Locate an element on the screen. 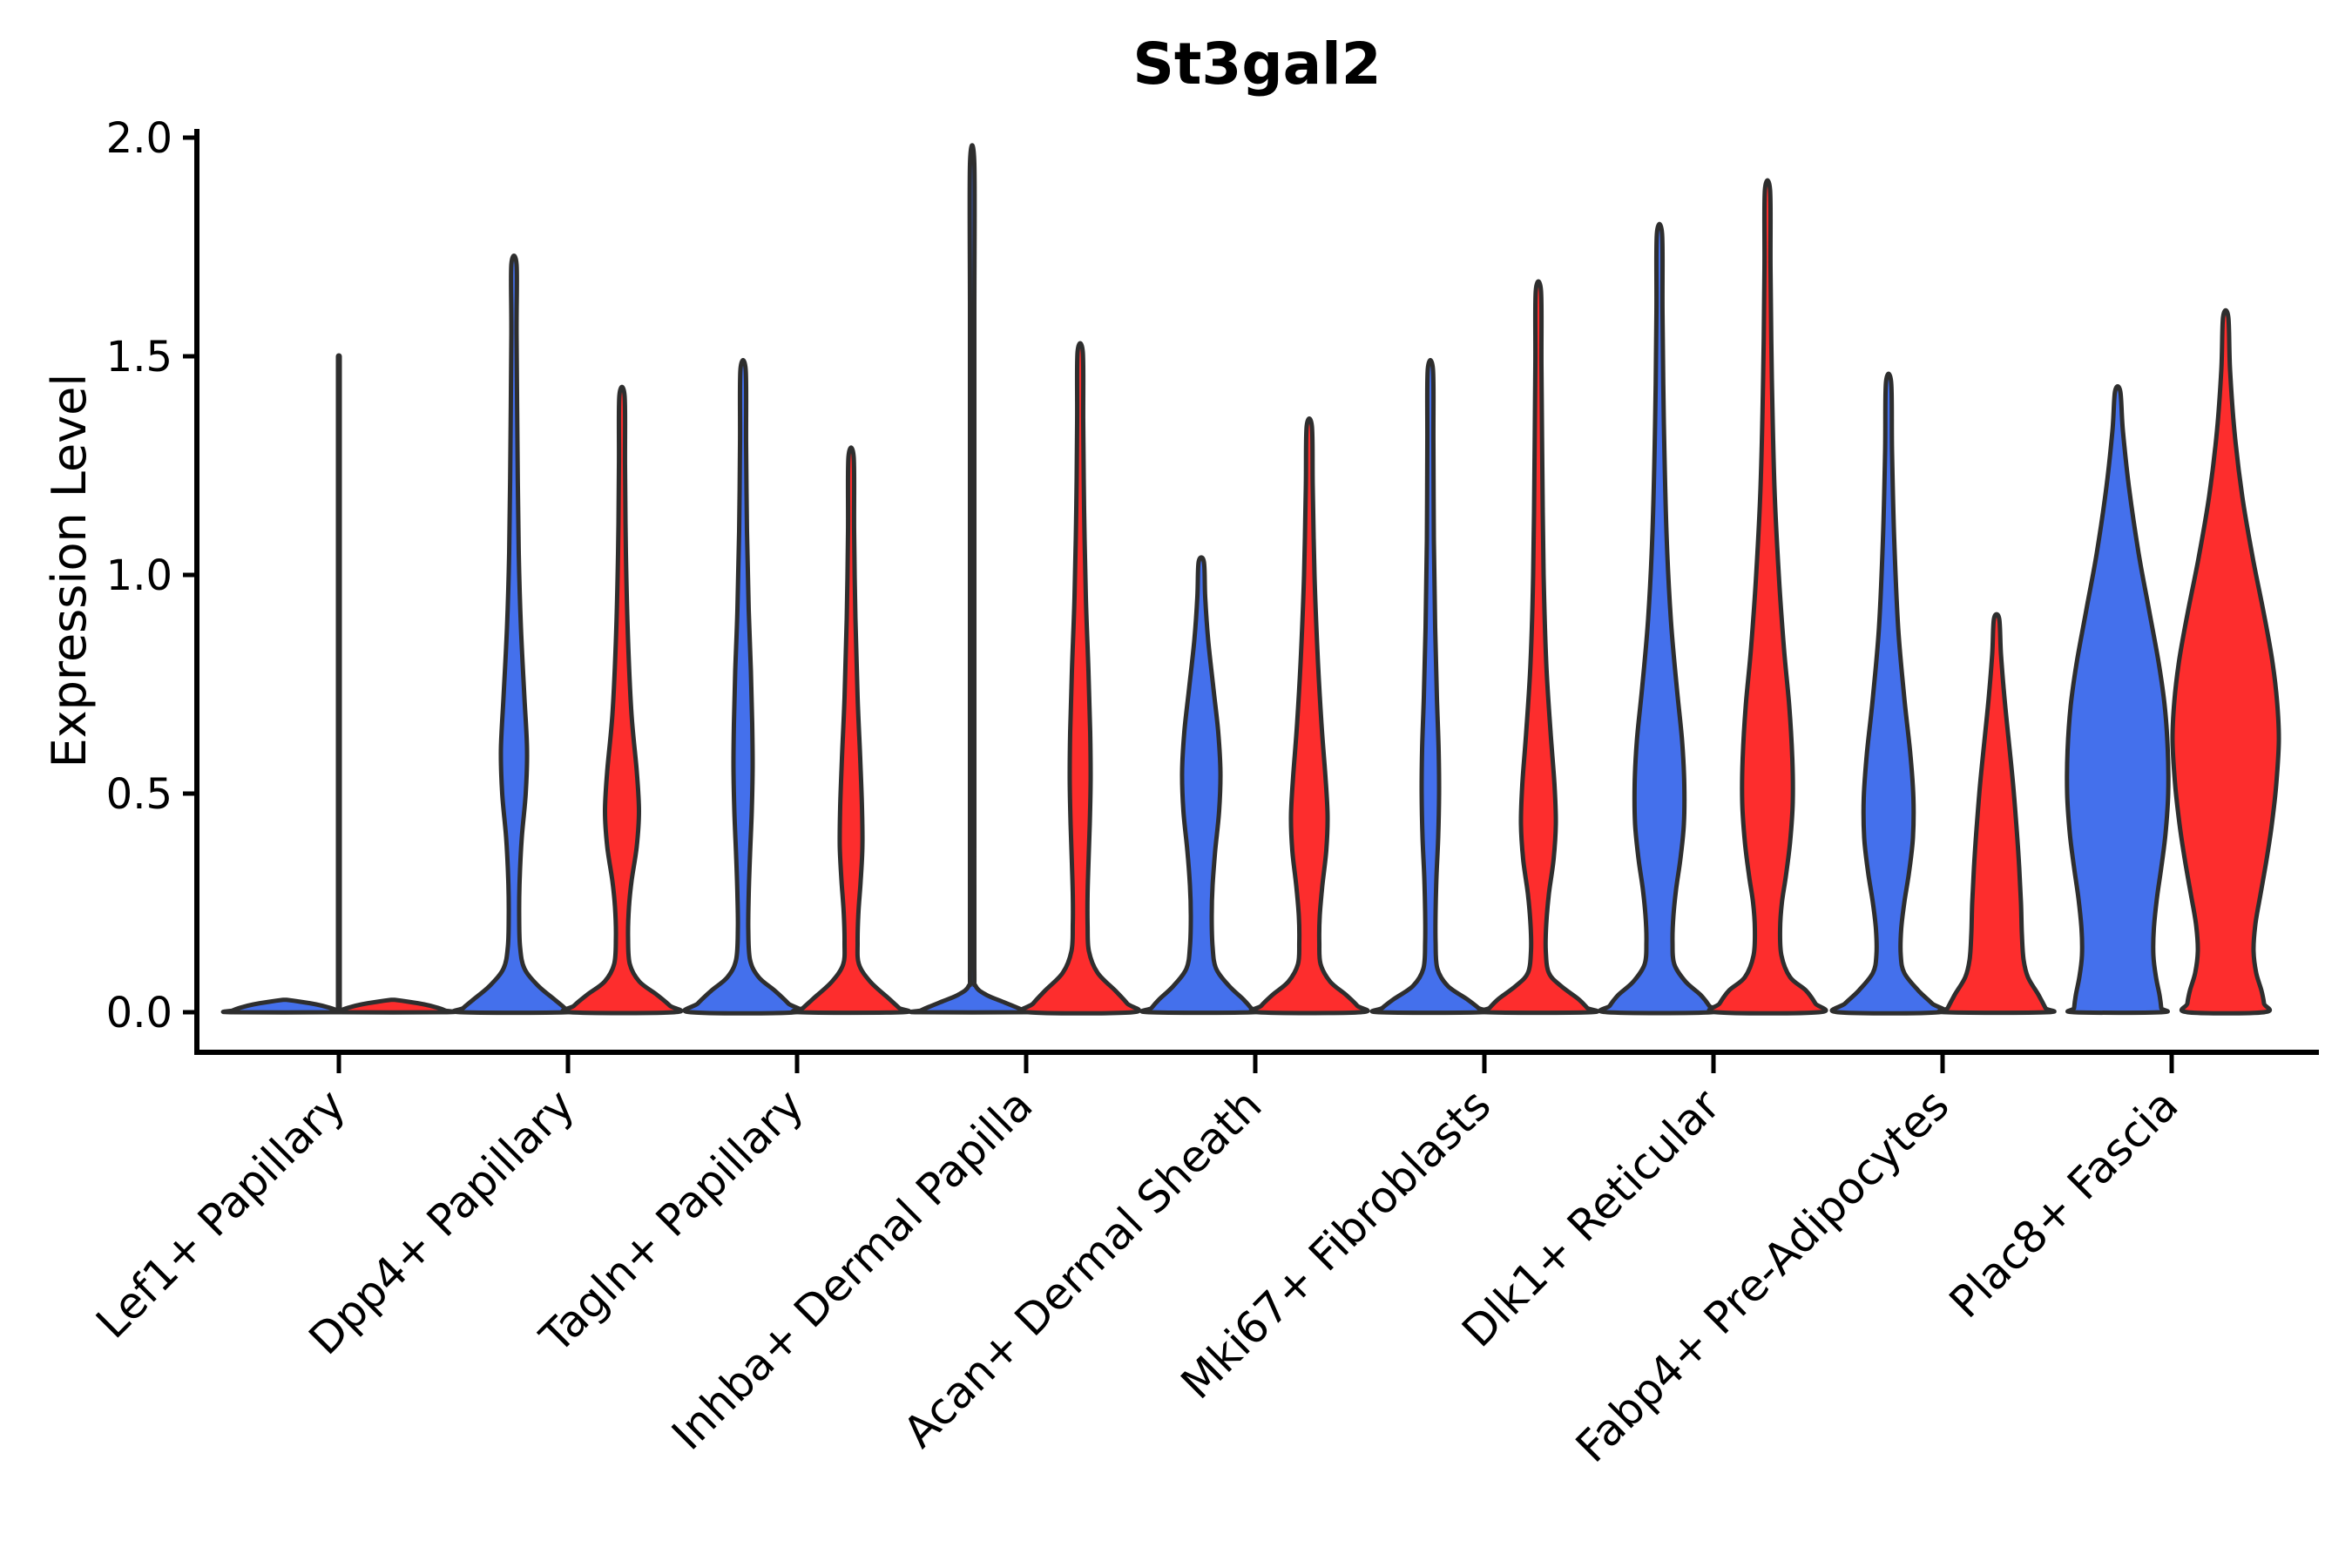 This screenshot has width=2352, height=1568. y-tick-label: 2.0 is located at coordinates (139, 138).